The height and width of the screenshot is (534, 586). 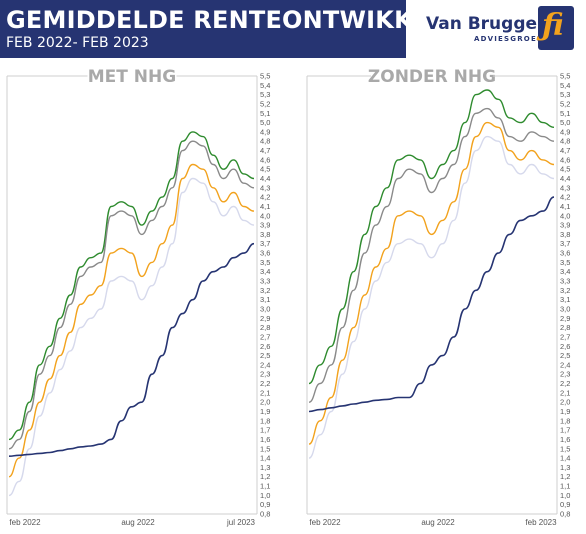 I want to click on x-tick-label: aug 2022, so click(x=138, y=522).